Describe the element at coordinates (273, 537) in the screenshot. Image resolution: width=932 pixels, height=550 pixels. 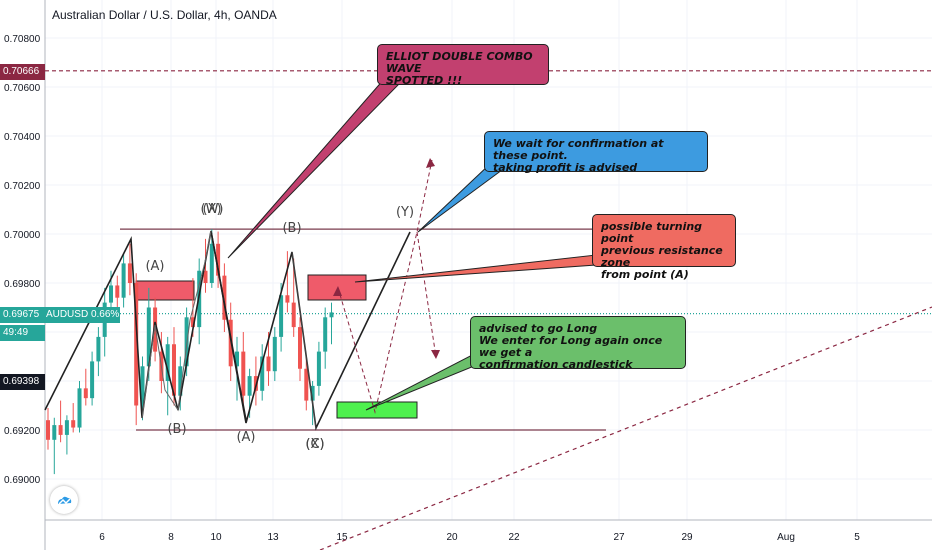
I see `time-tick-label: 13` at that location.